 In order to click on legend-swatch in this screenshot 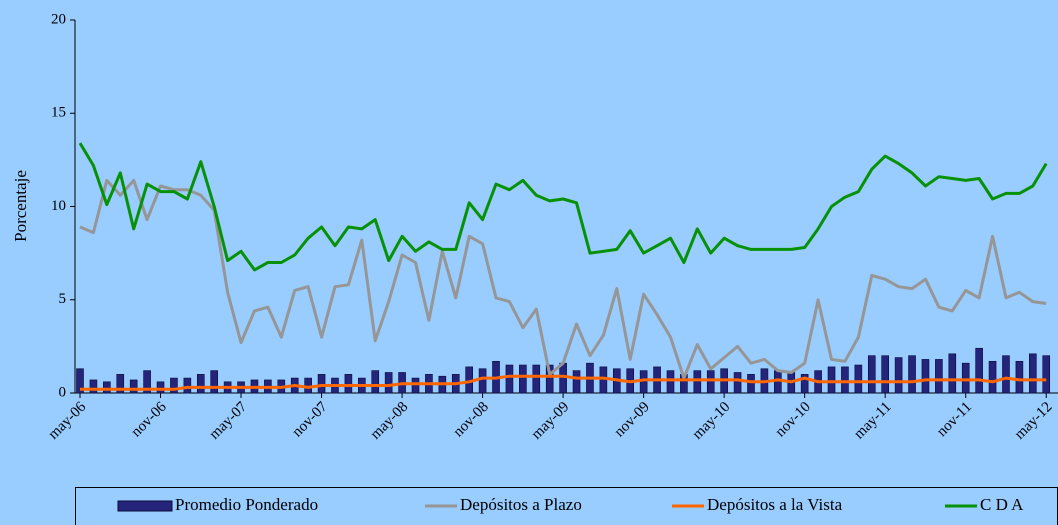, I will do `click(145, 506)`.